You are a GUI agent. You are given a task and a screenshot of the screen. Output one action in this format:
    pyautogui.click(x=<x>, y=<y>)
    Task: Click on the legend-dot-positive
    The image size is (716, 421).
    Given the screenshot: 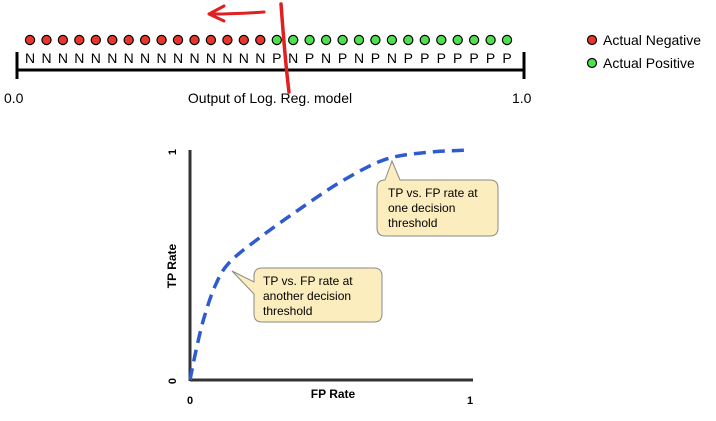 What is the action you would take?
    pyautogui.click(x=592, y=63)
    